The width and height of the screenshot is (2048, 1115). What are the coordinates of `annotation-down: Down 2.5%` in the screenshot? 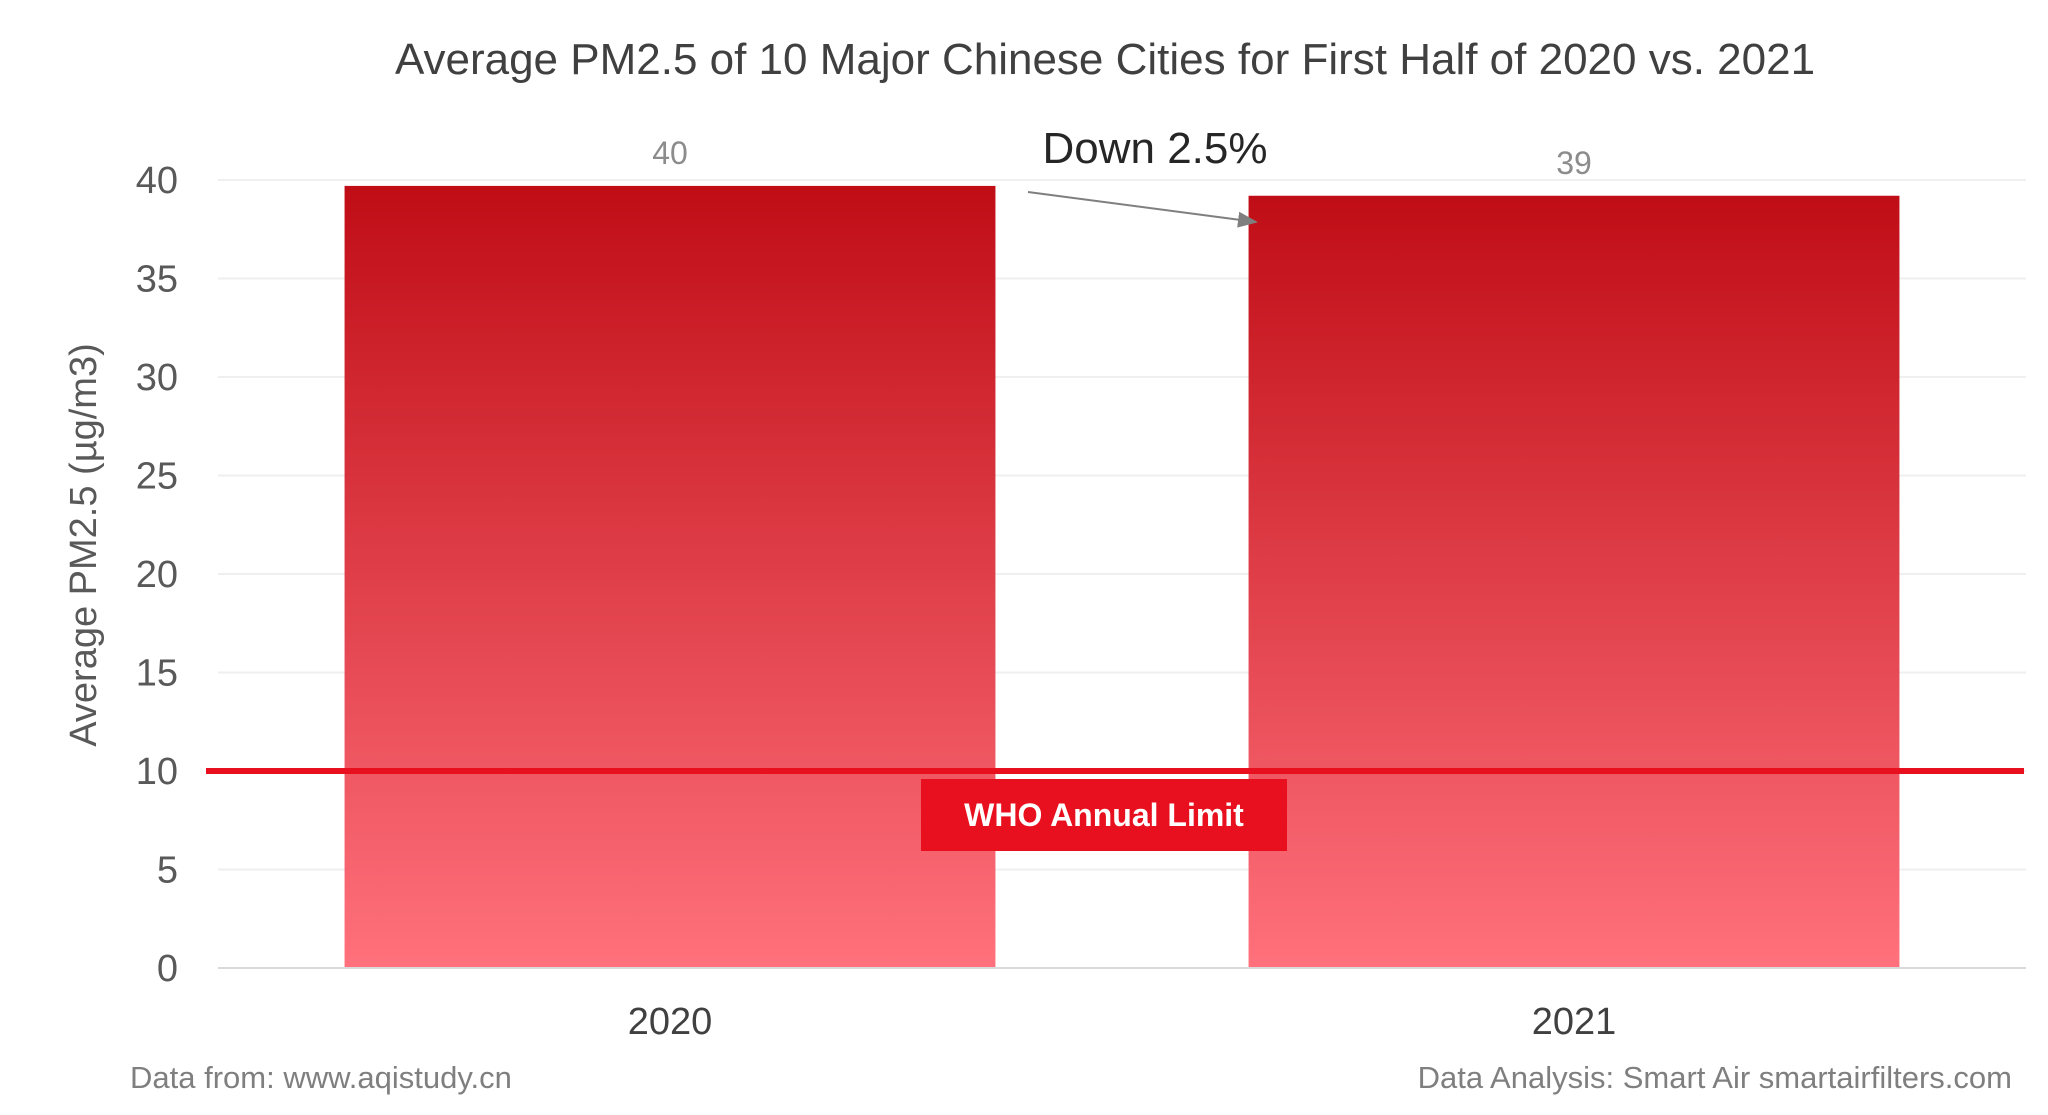 It's located at (1154, 148).